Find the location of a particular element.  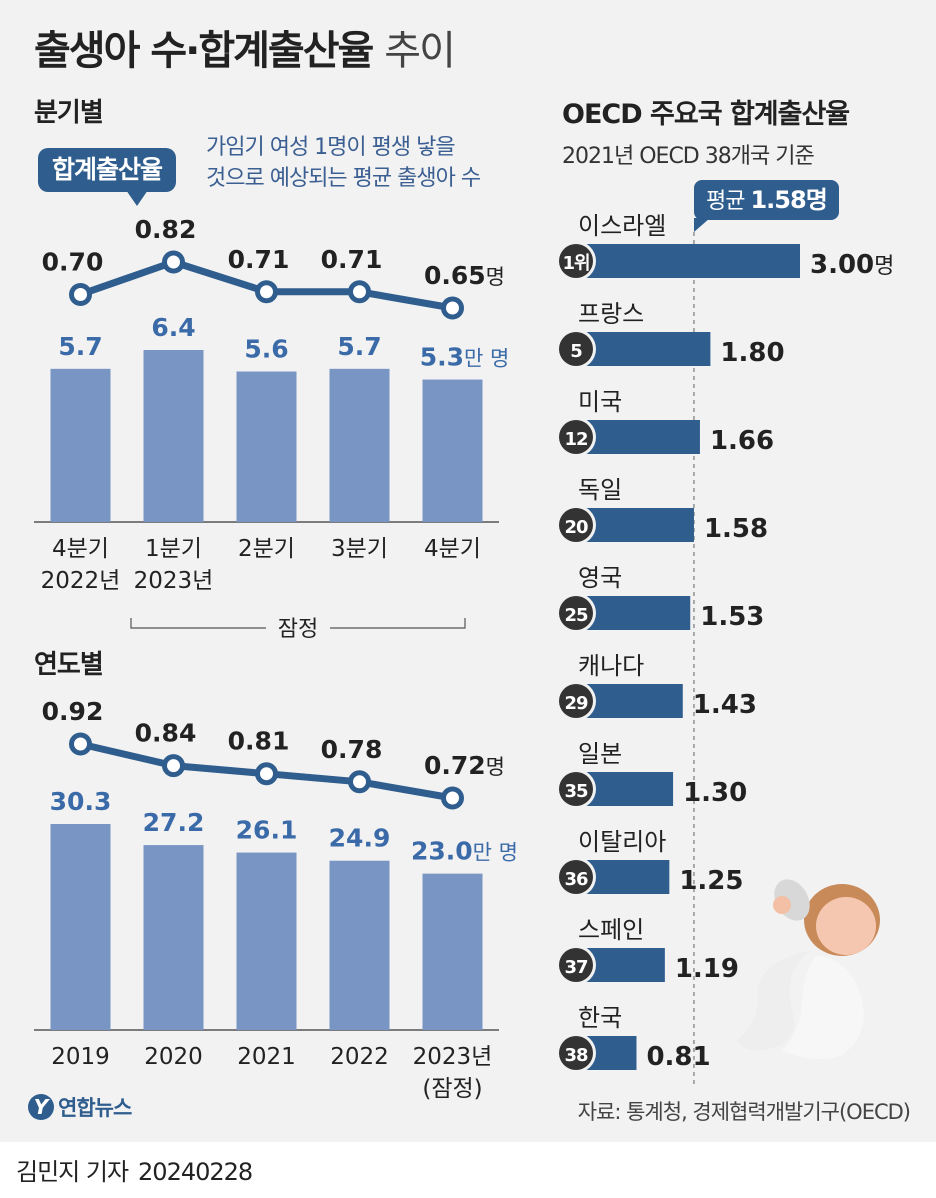

oecd-rank-2: 12 is located at coordinates (575, 439).